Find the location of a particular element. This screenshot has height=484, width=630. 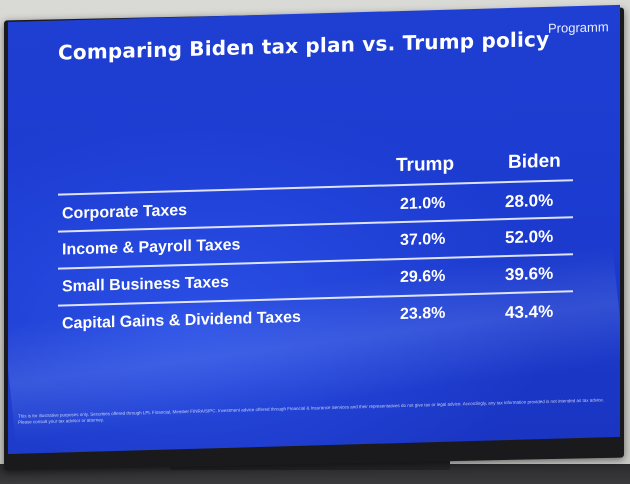

row-label-corporate: Corporate Taxes is located at coordinates (125, 212).